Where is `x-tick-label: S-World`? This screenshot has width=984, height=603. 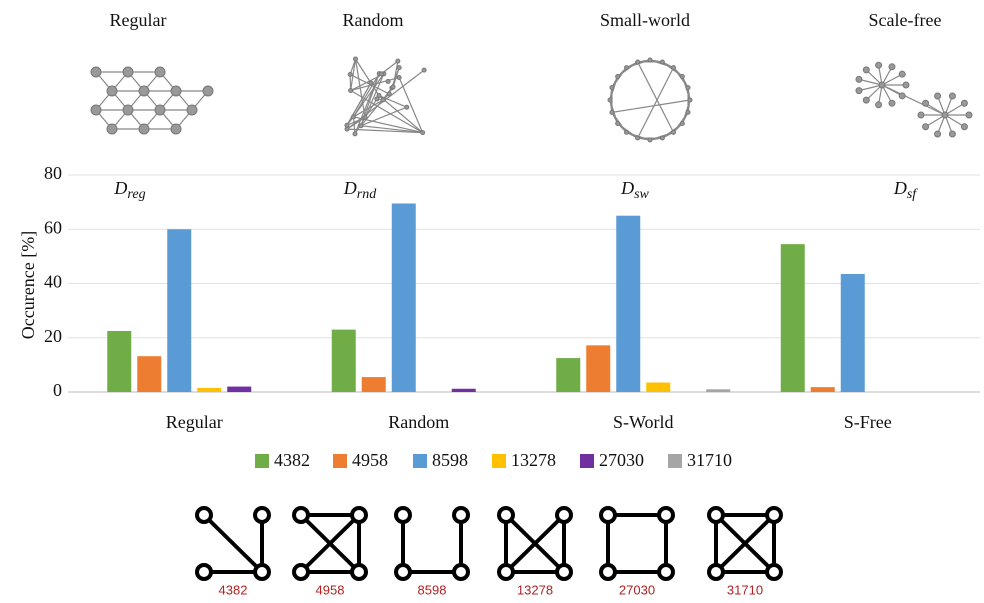 x-tick-label: S-World is located at coordinates (643, 422).